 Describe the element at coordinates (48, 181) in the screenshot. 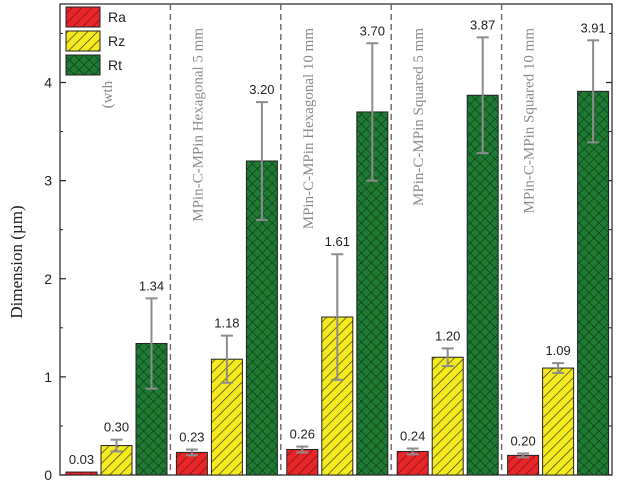

I see `y-tick-label: 3` at that location.